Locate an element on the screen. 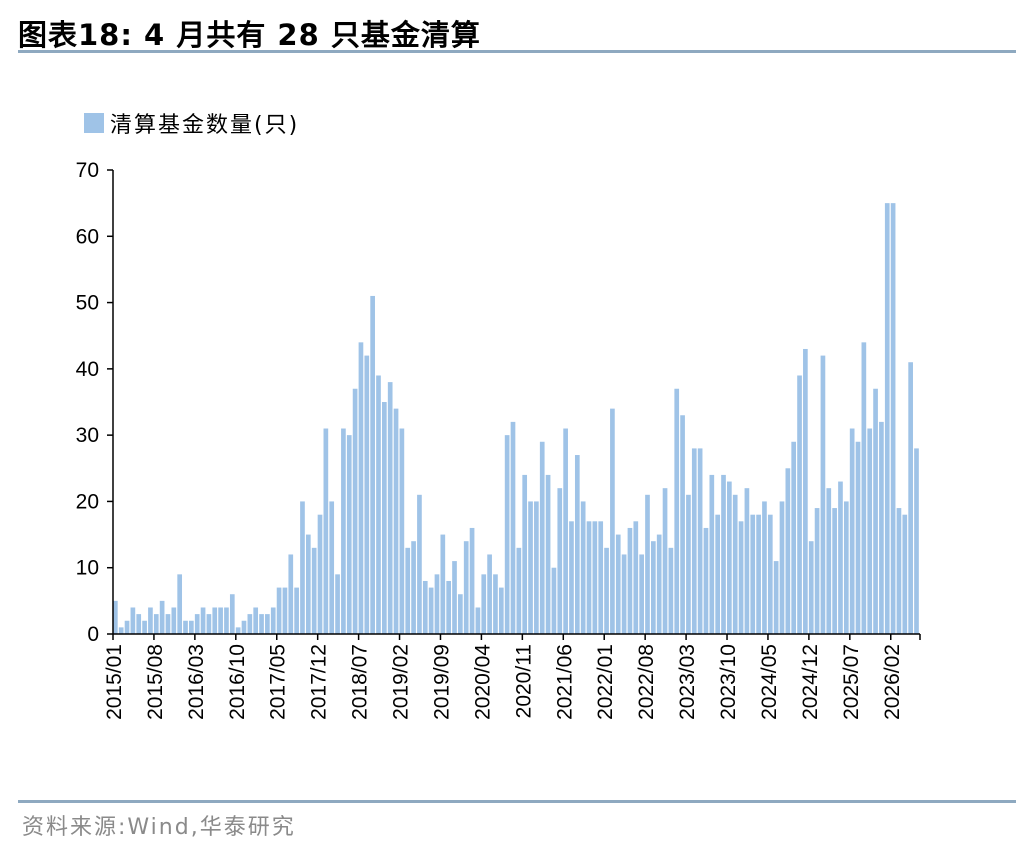 Image resolution: width=1036 pixels, height=852 pixels. x-tick-label: 2026/02 is located at coordinates (892, 682).